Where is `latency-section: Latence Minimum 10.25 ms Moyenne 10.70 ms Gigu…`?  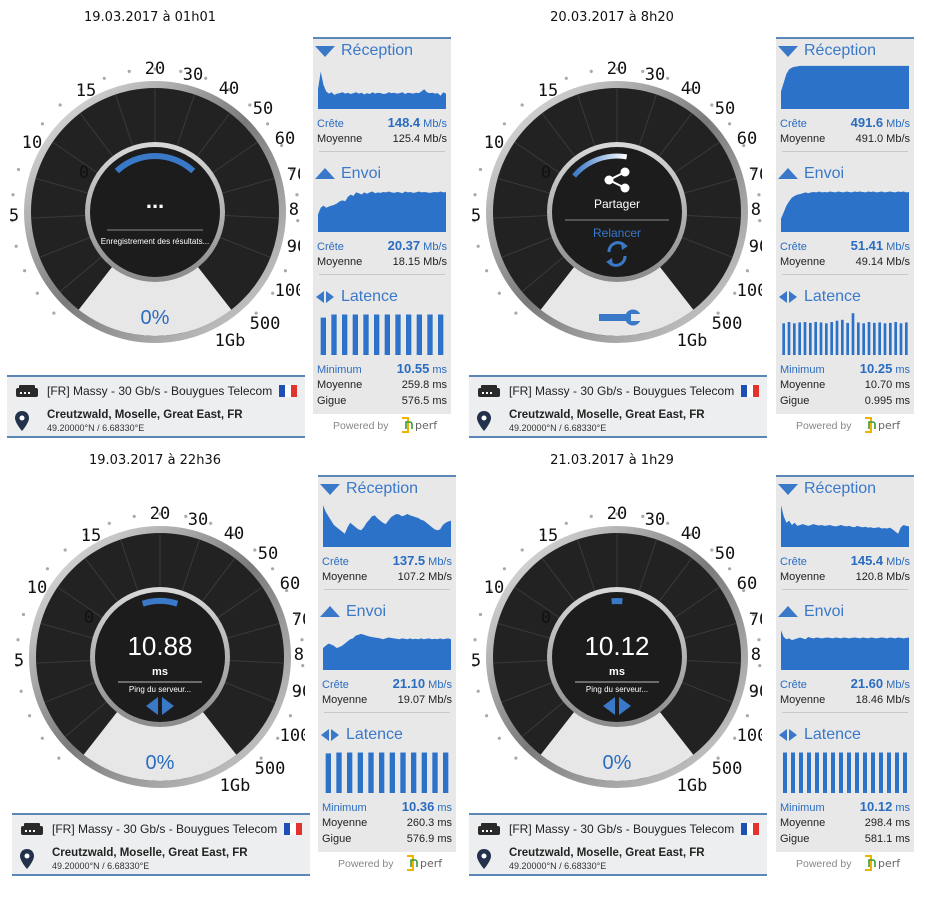 latency-section: Latence Minimum 10.25 ms Moyenne 10.70 ms Gigu… is located at coordinates (845, 347).